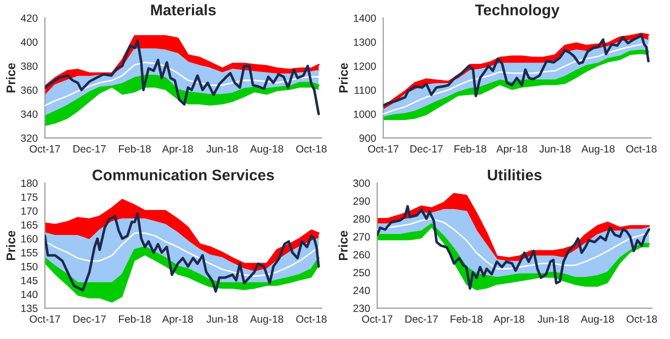 Image resolution: width=670 pixels, height=339 pixels. Describe the element at coordinates (29, 197) in the screenshot. I see `y-tick-label: 175` at that location.